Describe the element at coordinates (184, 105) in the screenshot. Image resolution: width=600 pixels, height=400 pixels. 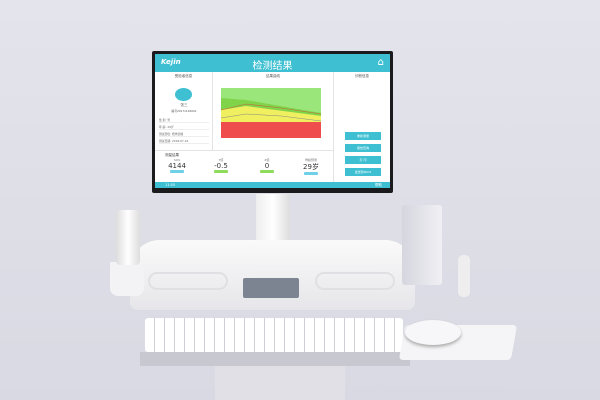
I see `patient-name: 张三` at that location.